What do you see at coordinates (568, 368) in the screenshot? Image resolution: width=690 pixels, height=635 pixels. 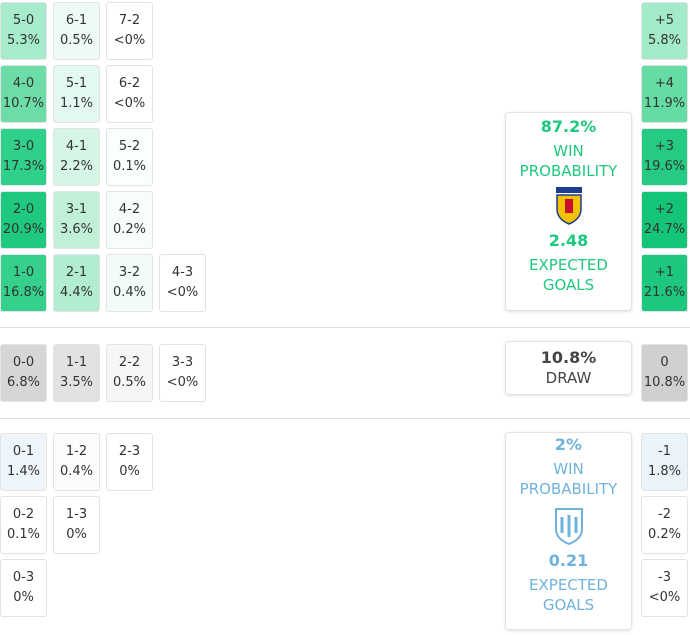 I see `draw-panel: 10.8% DRAW` at bounding box center [568, 368].